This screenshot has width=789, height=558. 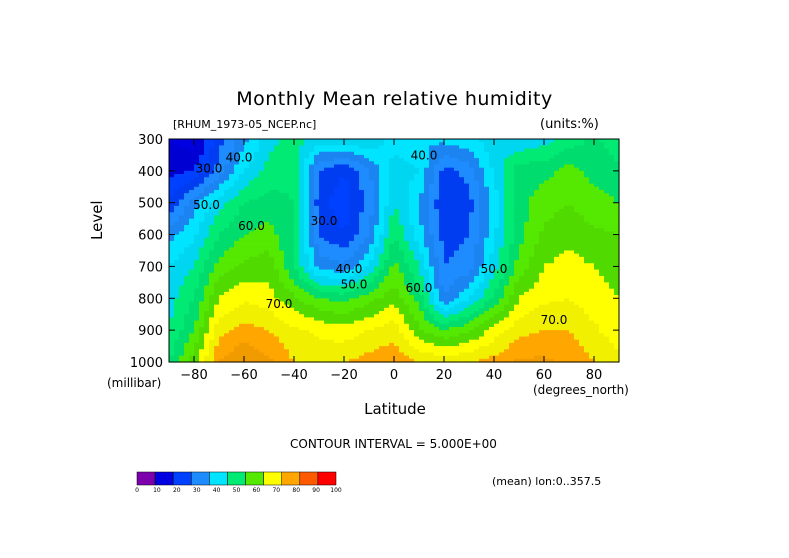 I want to click on units-label: (units:%), so click(x=569, y=124).